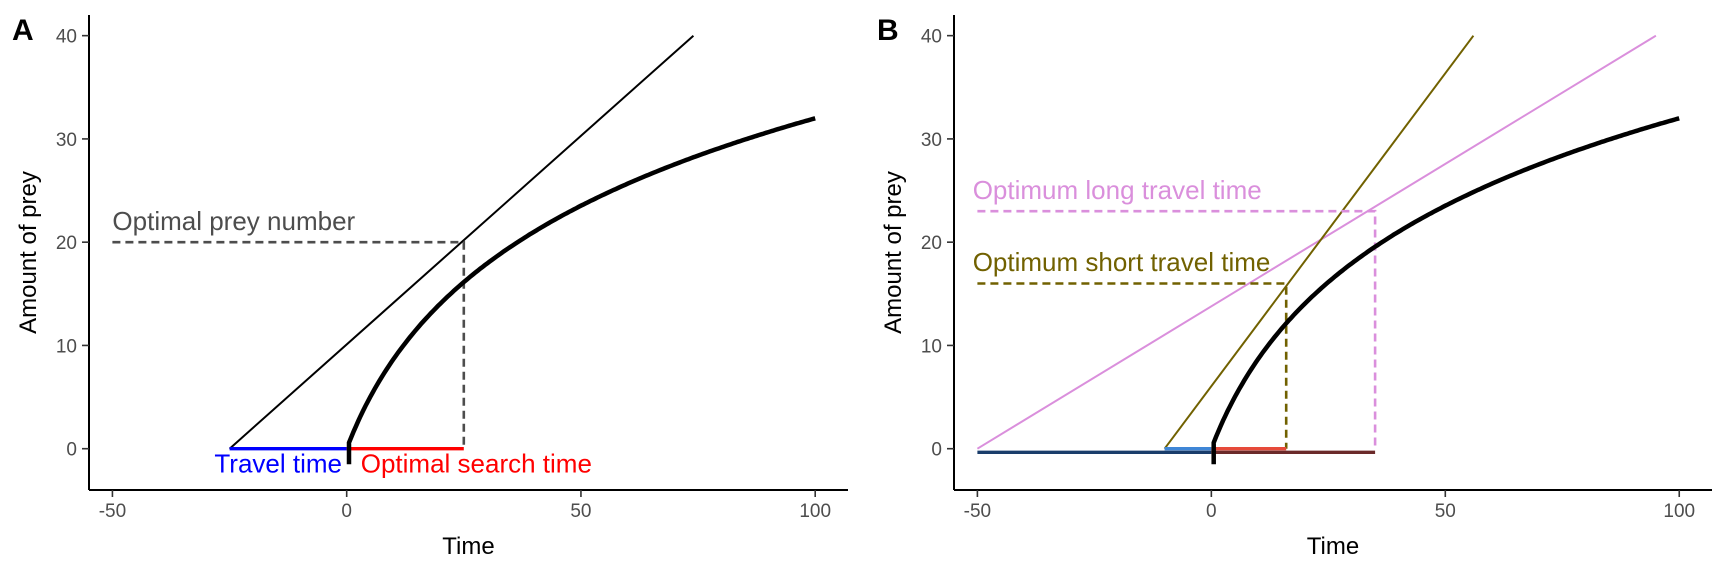 The width and height of the screenshot is (1728, 576). What do you see at coordinates (233, 221) in the screenshot?
I see `annotation-label: Optimal prey number` at bounding box center [233, 221].